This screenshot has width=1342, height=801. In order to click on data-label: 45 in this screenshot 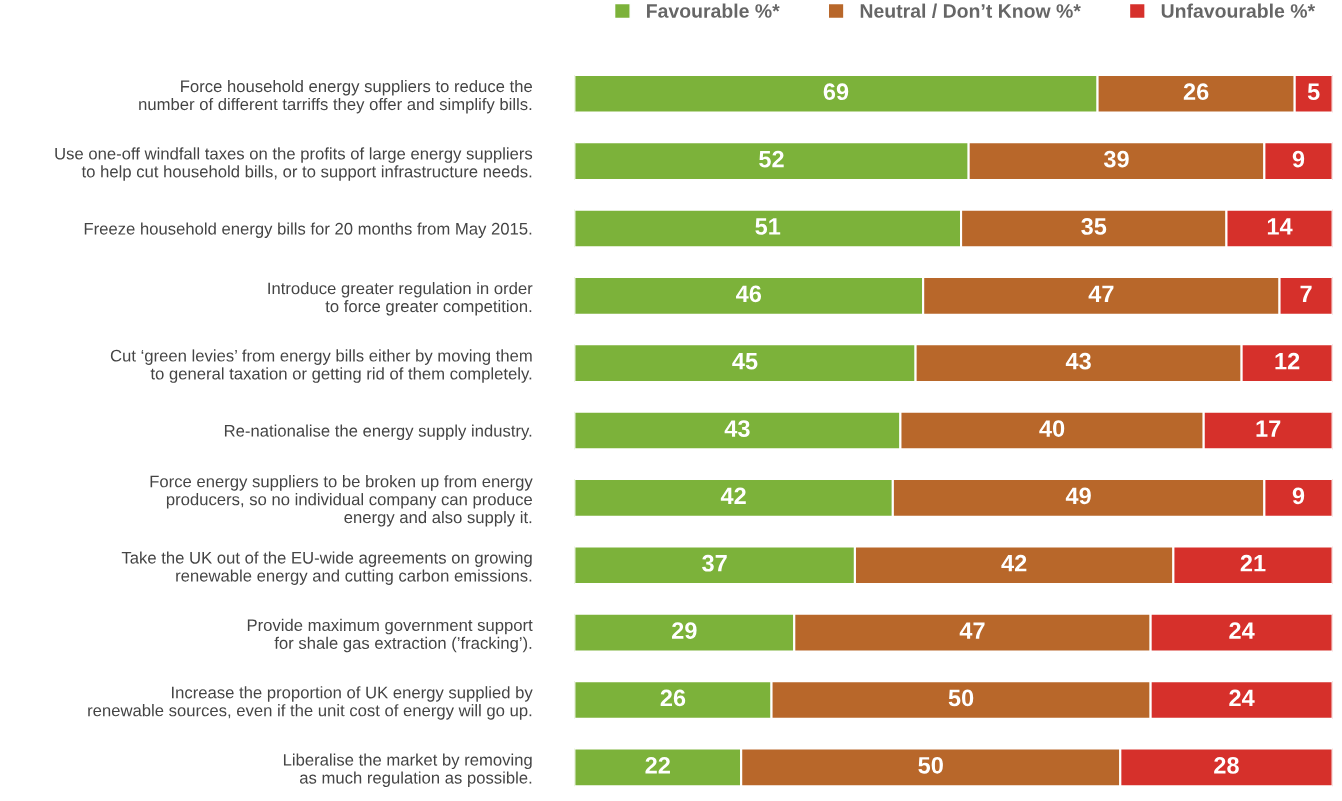, I will do `click(745, 361)`.